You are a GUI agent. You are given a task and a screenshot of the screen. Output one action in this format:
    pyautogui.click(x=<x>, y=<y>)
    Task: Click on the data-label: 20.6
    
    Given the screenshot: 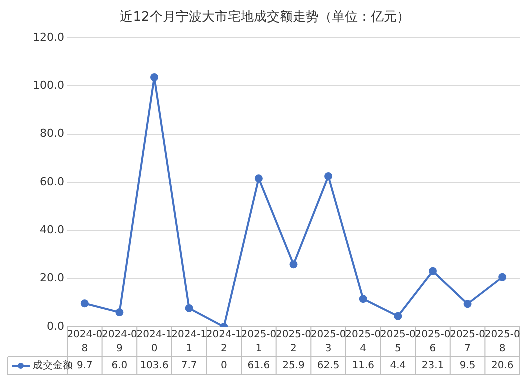 What is the action you would take?
    pyautogui.click(x=502, y=366)
    